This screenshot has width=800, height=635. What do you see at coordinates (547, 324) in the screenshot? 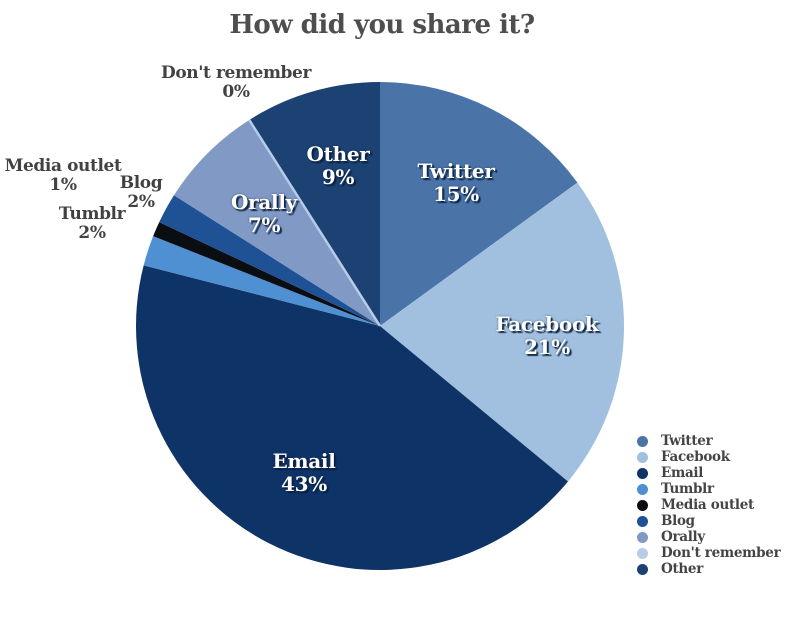
I see `slice-label-name: Facebook` at bounding box center [547, 324].